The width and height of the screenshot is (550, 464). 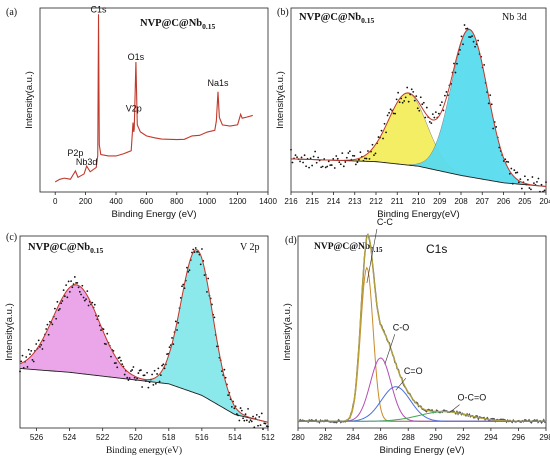 I want to click on x-tick-label: 210, so click(x=419, y=201).